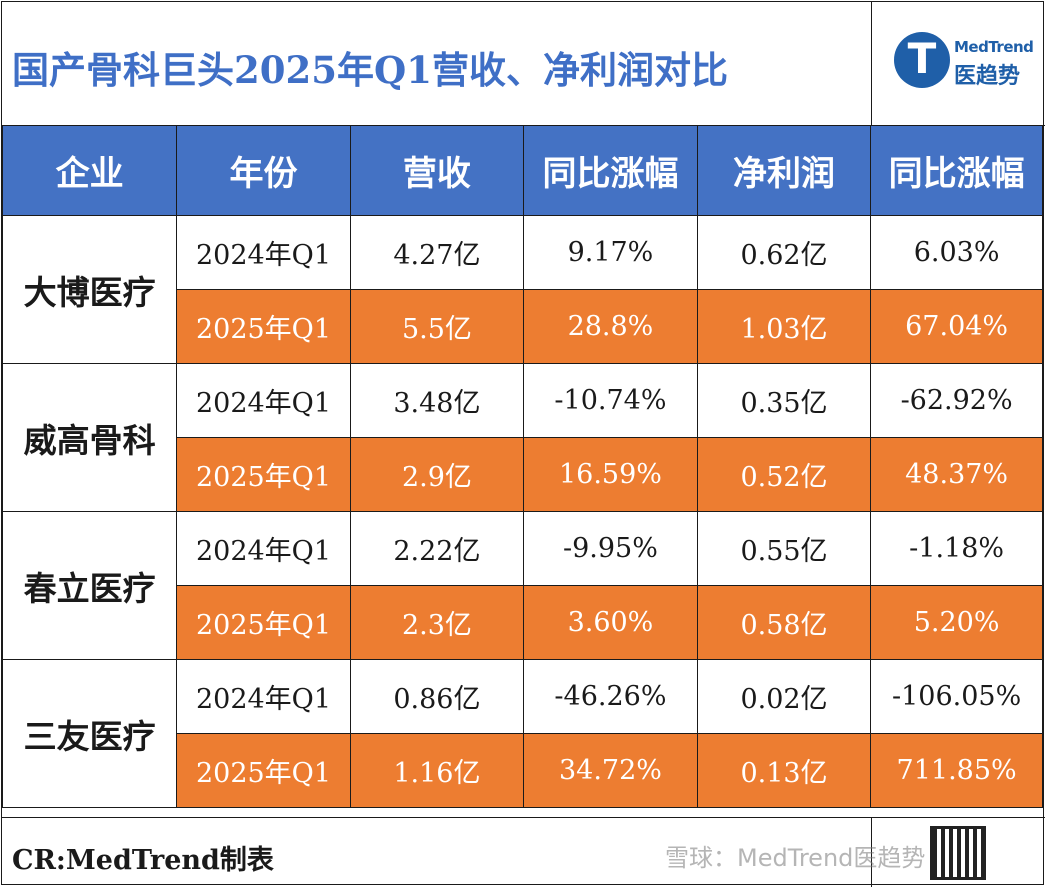 This screenshot has width=1046, height=887. I want to click on net-profit-cell: 0.02亿, so click(784, 696).